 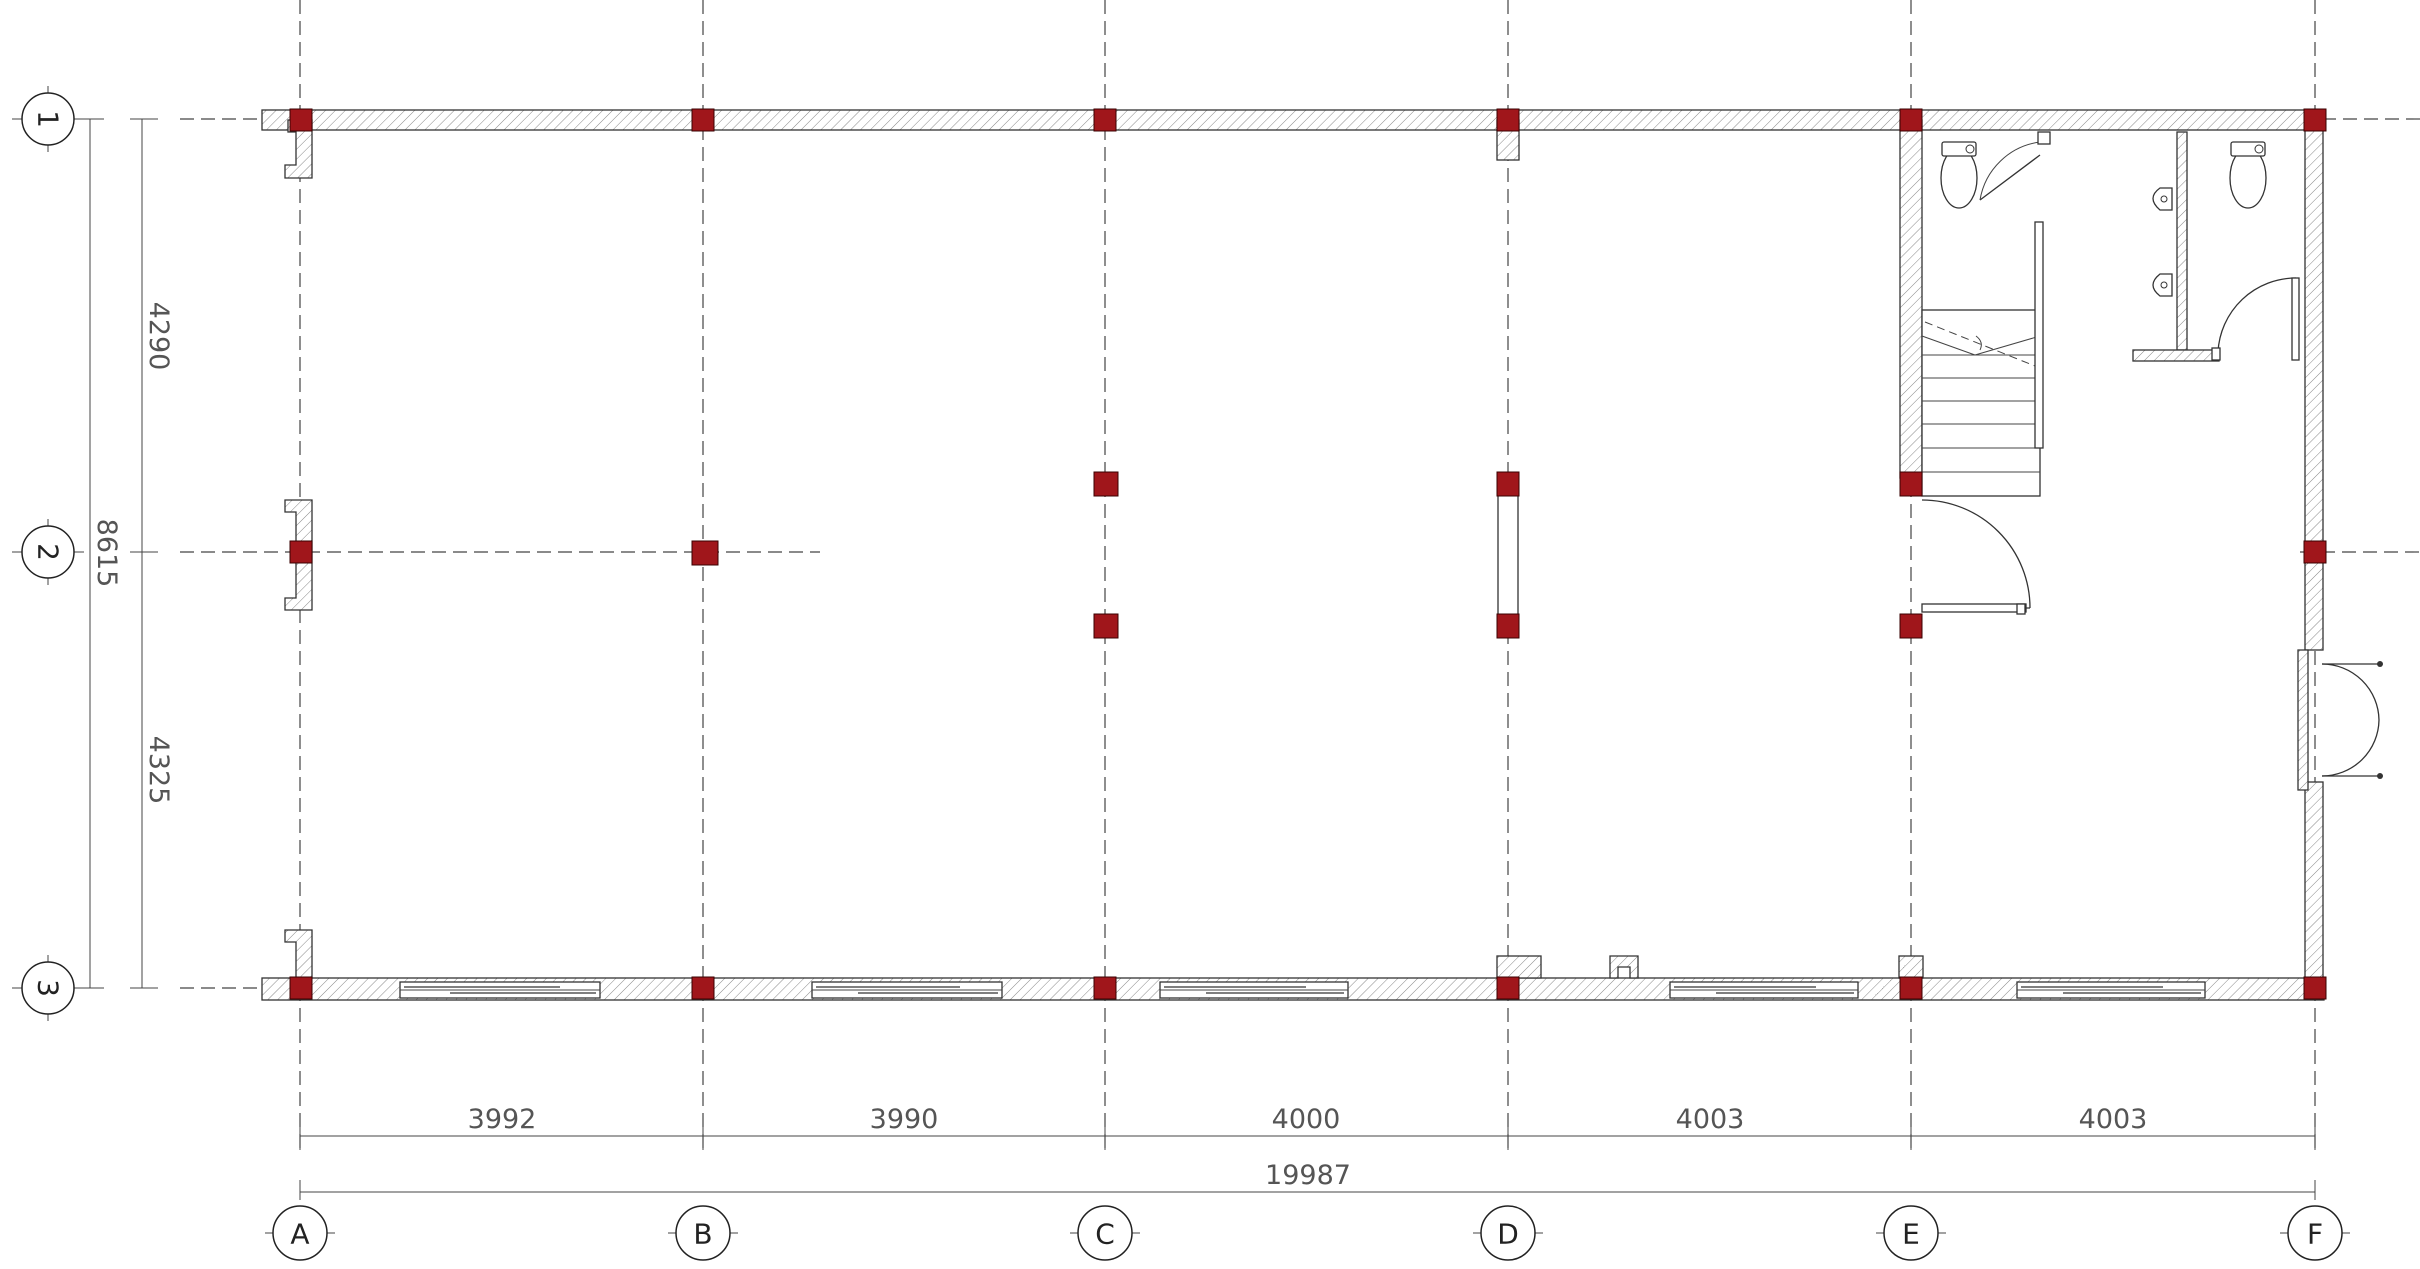 What do you see at coordinates (500, 990) in the screenshot?
I see `window-ab` at bounding box center [500, 990].